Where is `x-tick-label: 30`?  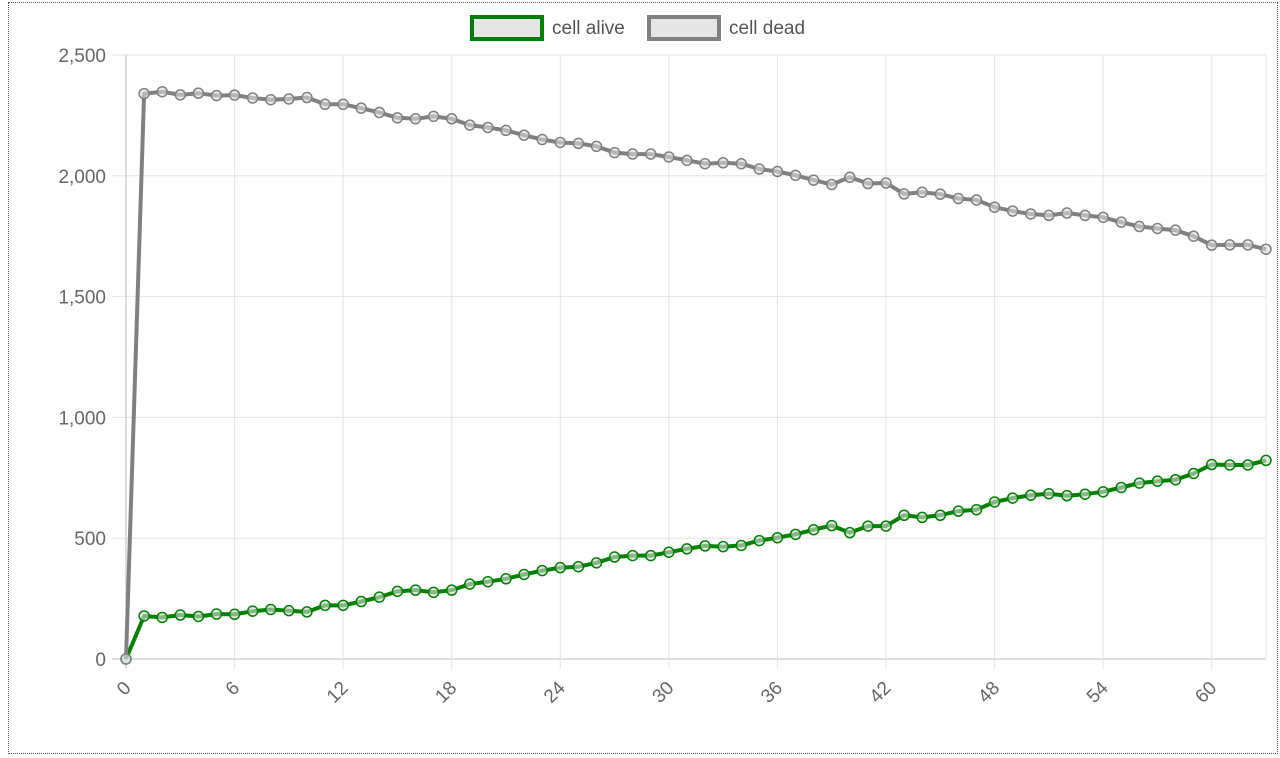 x-tick-label: 30 is located at coordinates (664, 693).